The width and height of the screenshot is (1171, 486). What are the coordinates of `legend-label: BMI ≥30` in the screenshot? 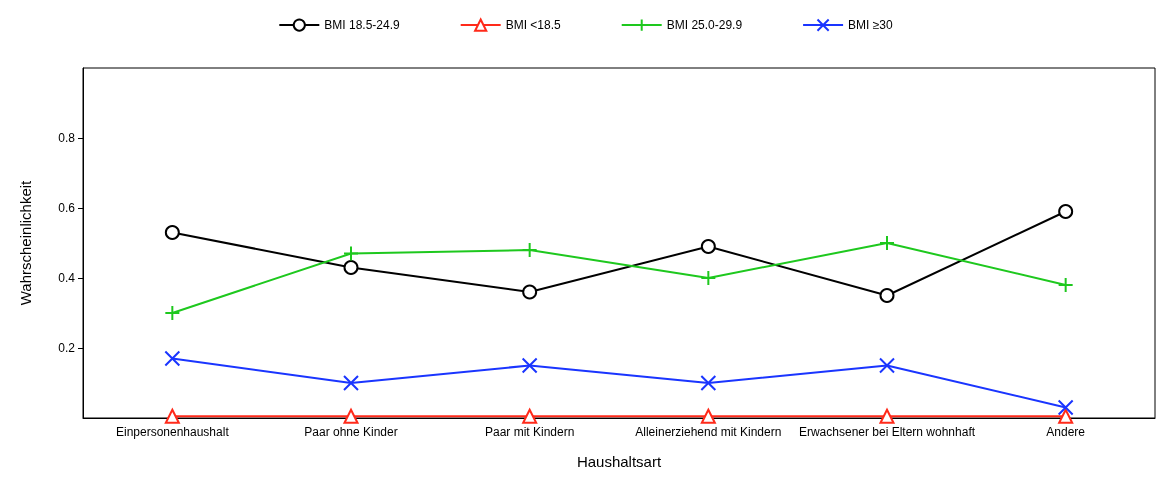 It's located at (871, 25).